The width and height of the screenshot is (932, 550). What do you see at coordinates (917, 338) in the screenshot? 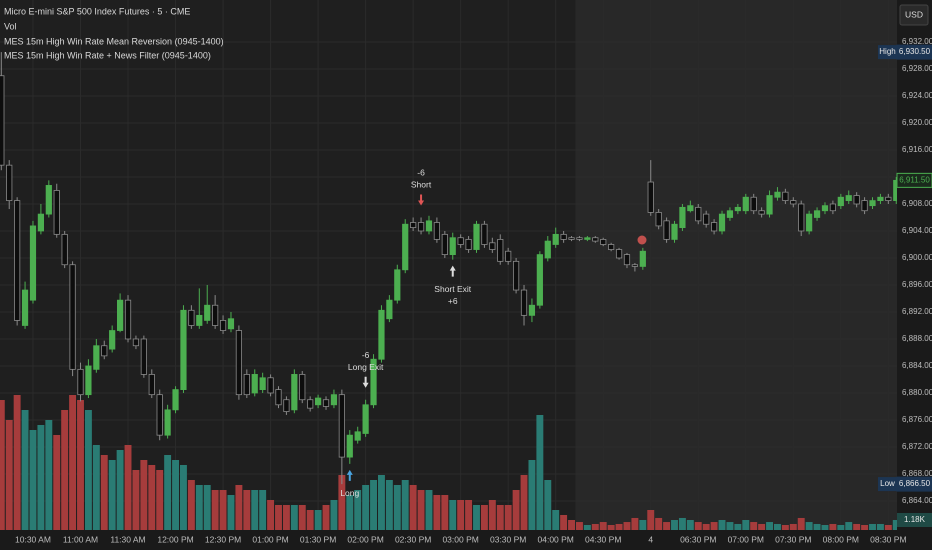
I see `y-tick-label: 6,888.00` at bounding box center [917, 338].